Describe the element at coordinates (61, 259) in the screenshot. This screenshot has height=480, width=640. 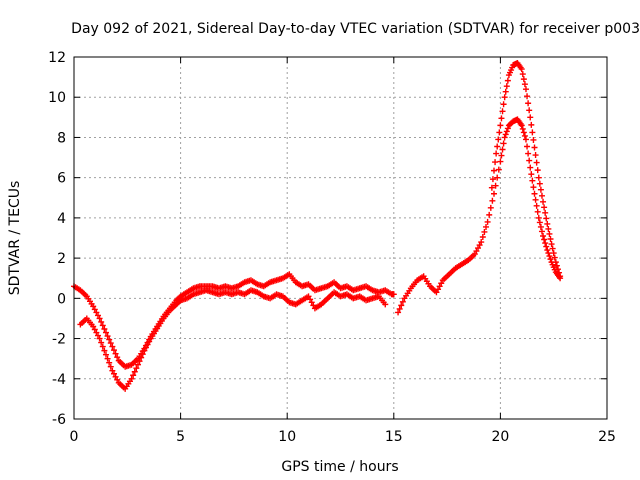
I see `y-tick-label: 2` at that location.